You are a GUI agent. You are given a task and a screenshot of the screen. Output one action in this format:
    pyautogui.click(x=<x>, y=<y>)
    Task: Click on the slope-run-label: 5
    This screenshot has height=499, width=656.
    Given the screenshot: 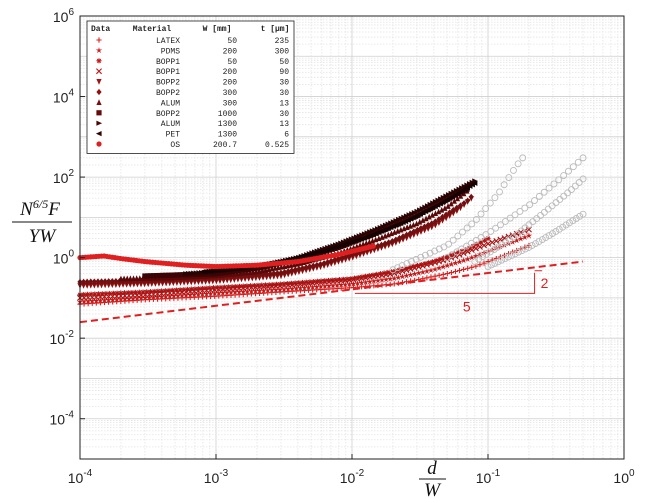 What is the action you would take?
    pyautogui.click(x=467, y=306)
    